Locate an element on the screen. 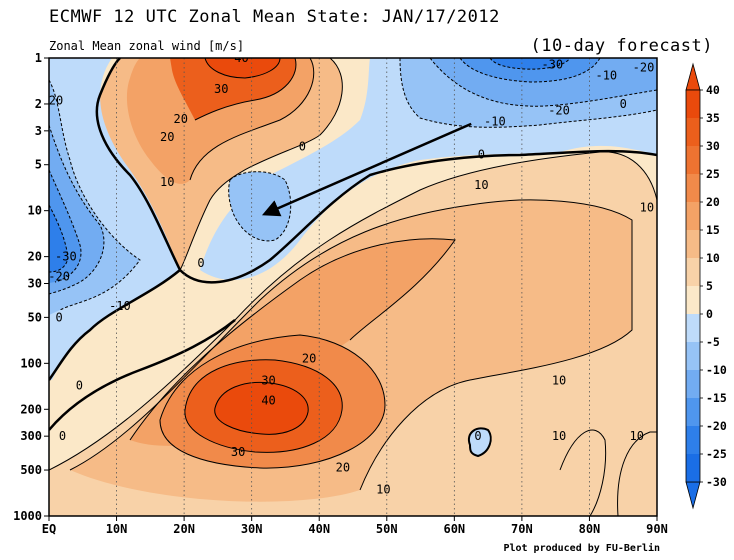 The height and width of the screenshot is (560, 734). credit-text: Plot produced by FU-Berlin is located at coordinates (581, 548).